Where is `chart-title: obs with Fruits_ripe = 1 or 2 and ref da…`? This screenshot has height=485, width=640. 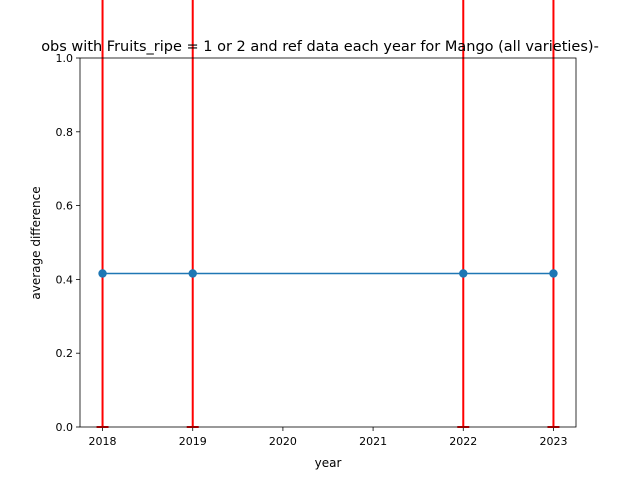
chart-title: obs with Fruits_ripe = 1 or 2 and ref da… is located at coordinates (320, 47).